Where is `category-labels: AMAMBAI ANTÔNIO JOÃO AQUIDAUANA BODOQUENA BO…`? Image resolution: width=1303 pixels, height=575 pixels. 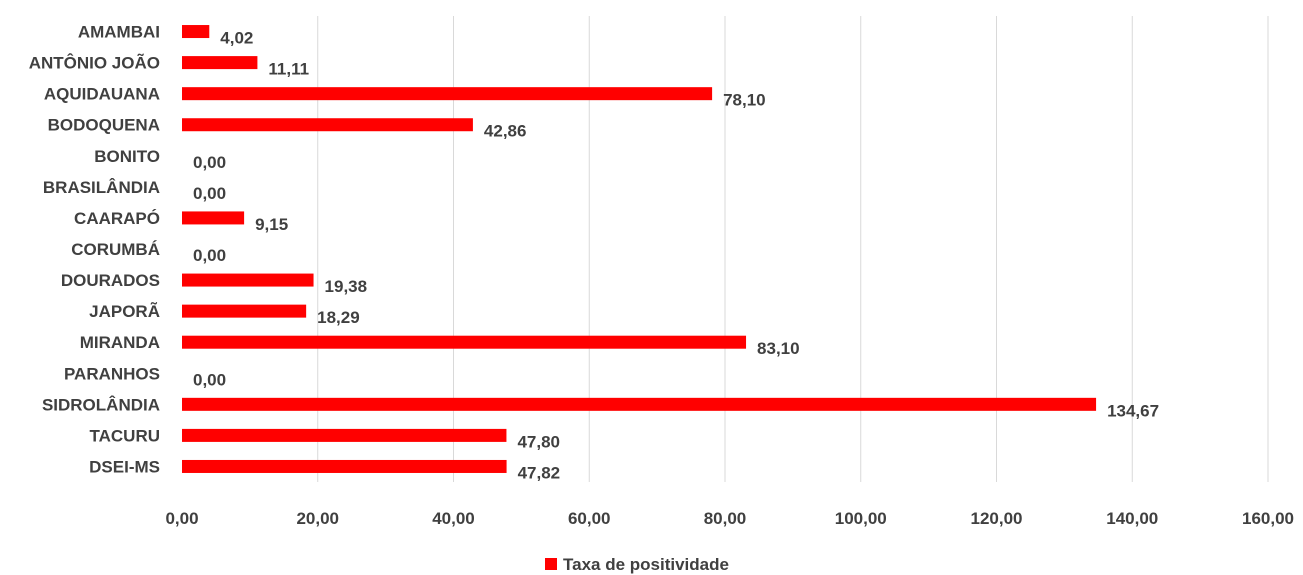 category-labels: AMAMBAI ANTÔNIO JOÃO AQUIDAUANA BODOQUENA BO… is located at coordinates (94, 250).